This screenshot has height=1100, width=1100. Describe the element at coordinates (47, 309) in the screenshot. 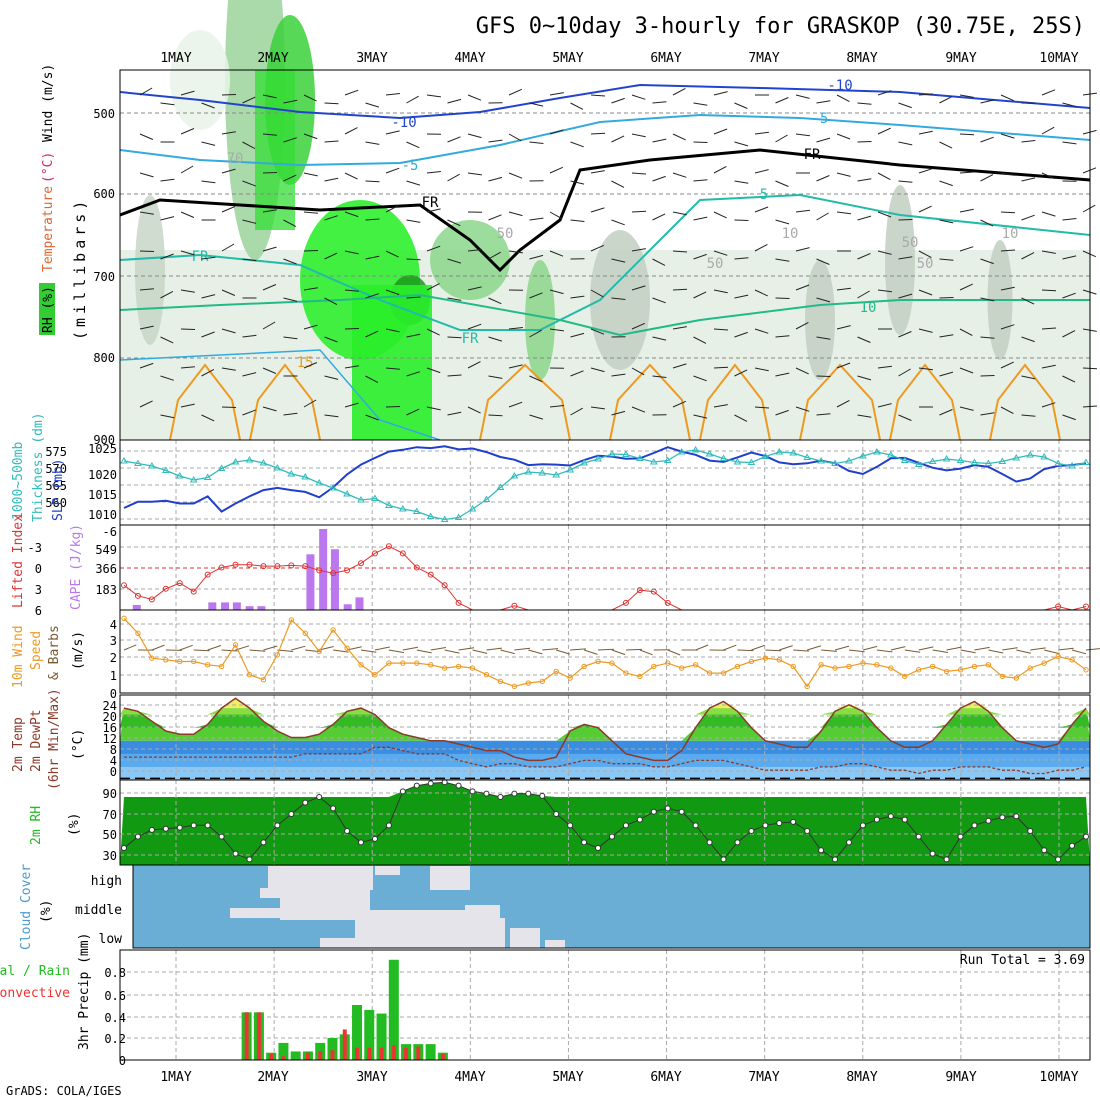

I see `rh-legend-swatch` at that location.